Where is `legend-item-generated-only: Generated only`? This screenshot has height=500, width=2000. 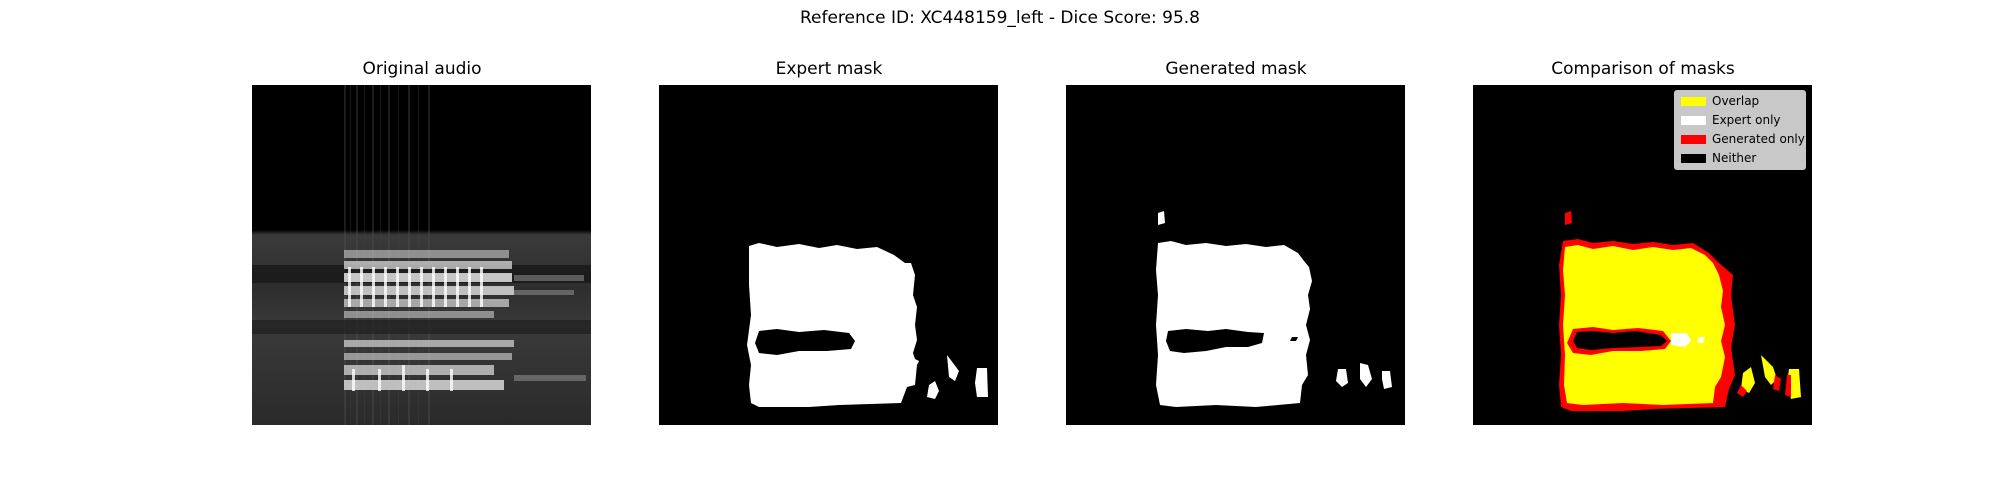
legend-item-generated-only: Generated only is located at coordinates (1740, 139).